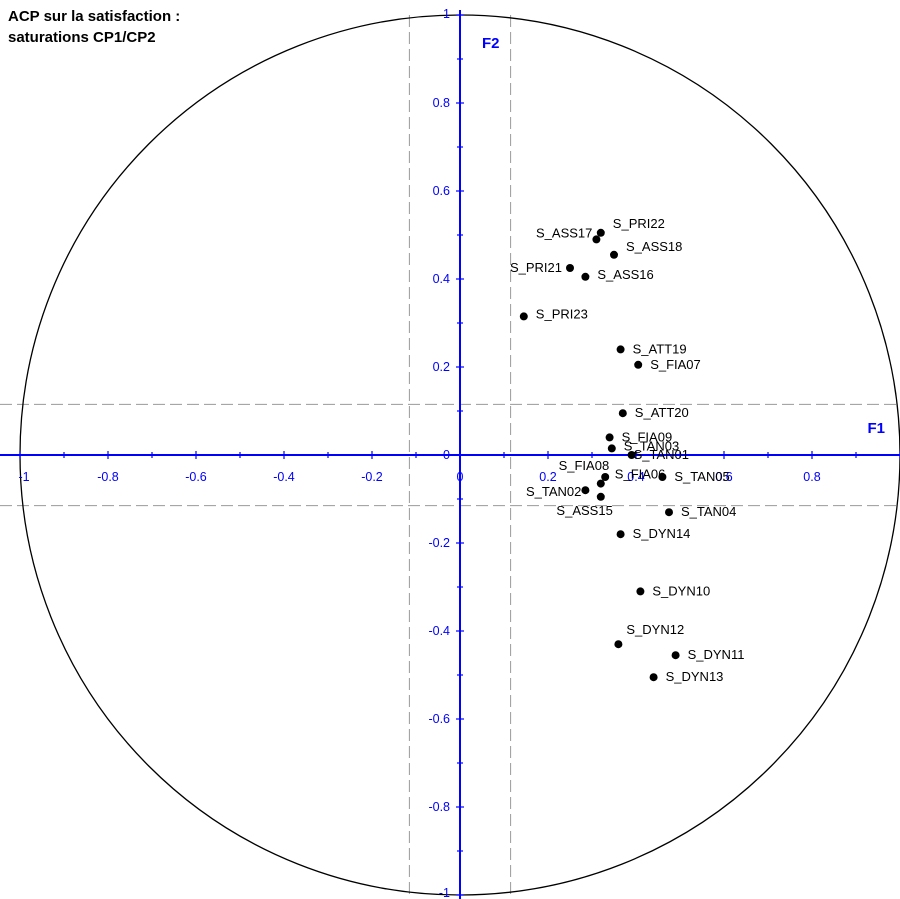 The width and height of the screenshot is (900, 899). What do you see at coordinates (662, 412) in the screenshot?
I see `point-label-s-att20: S_ATT20` at bounding box center [662, 412].